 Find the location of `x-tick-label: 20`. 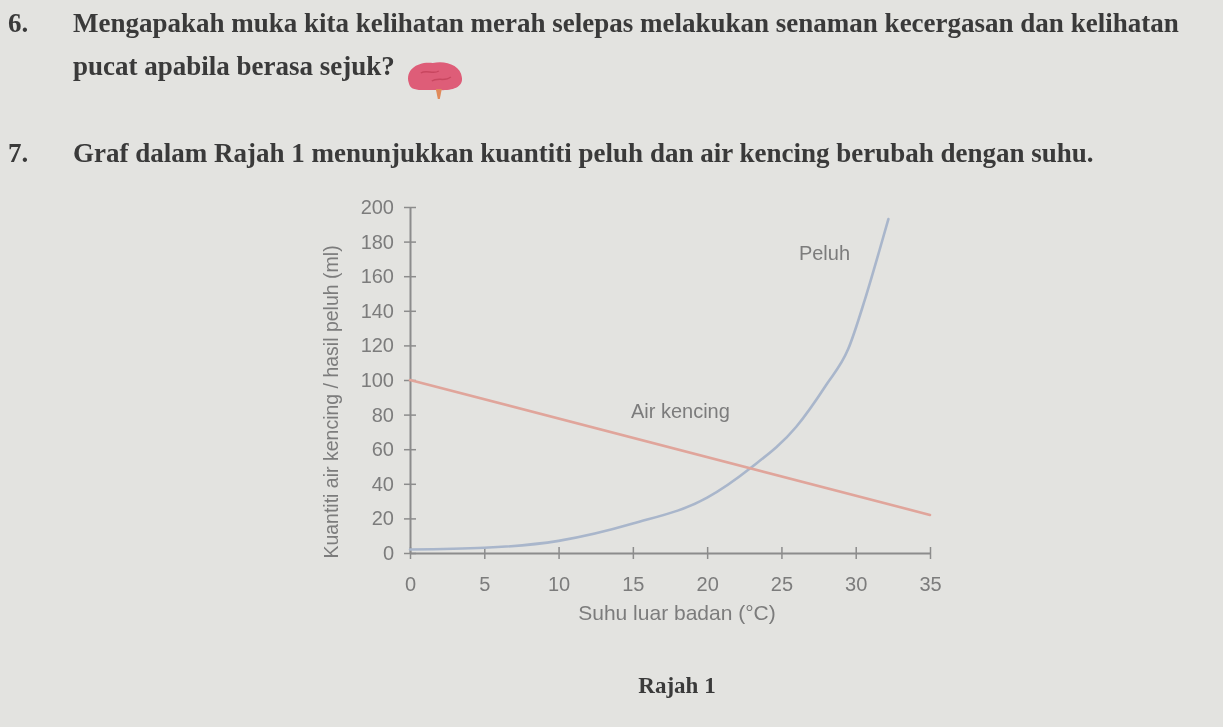

x-tick-label: 20 is located at coordinates (707, 584).